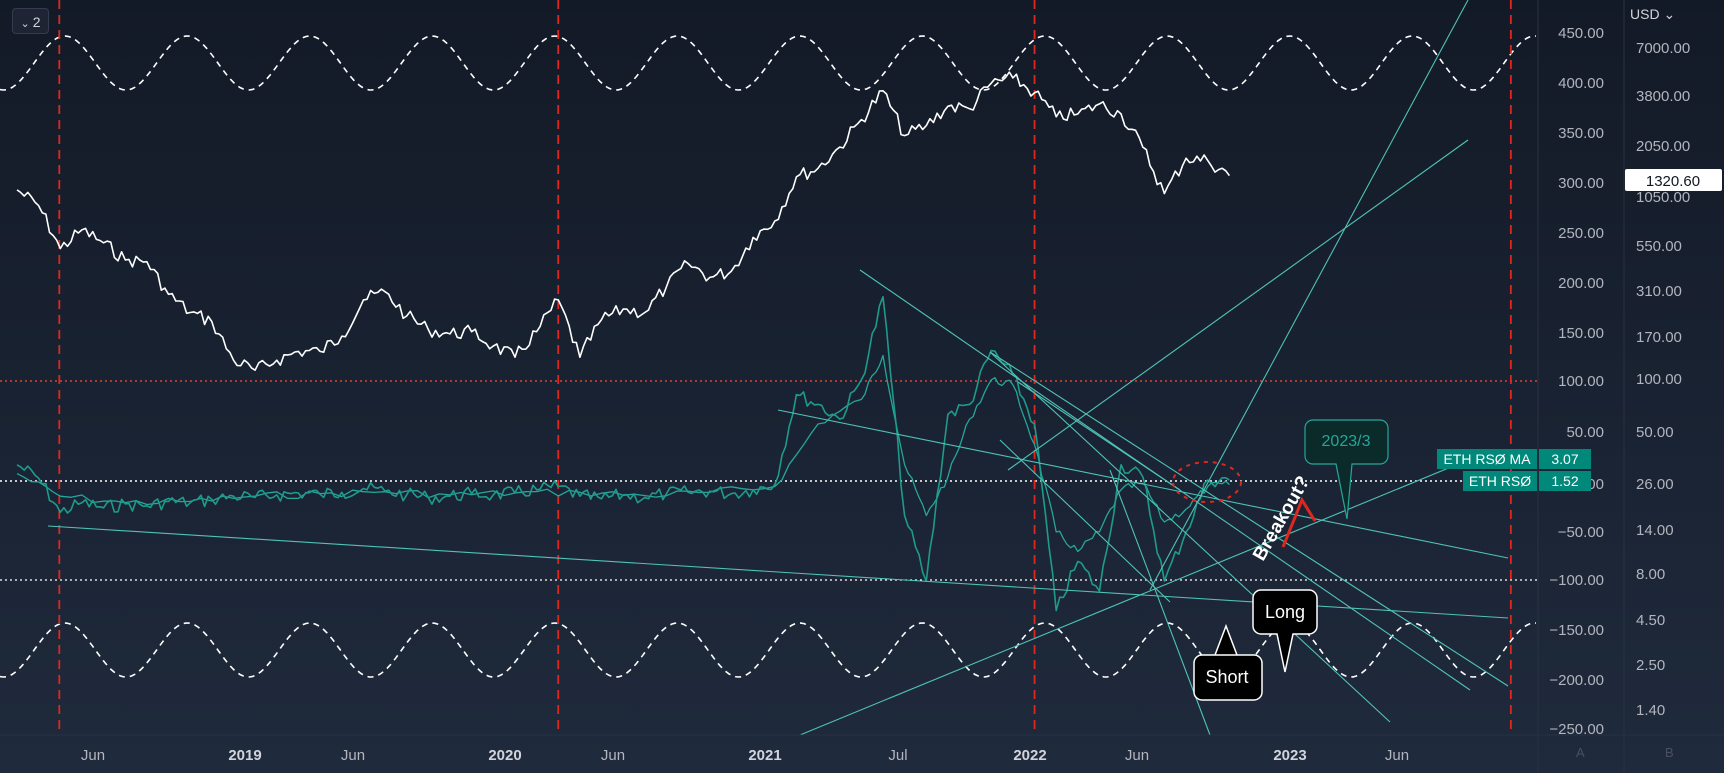 Image resolution: width=1724 pixels, height=773 pixels. I want to click on right-axis-tick: 1050.00, so click(1663, 197).